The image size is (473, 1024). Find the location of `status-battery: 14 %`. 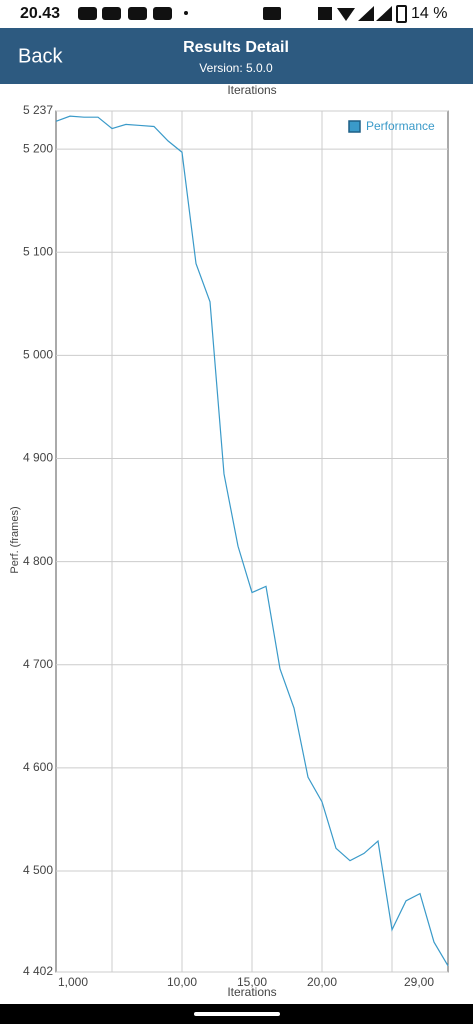

status-battery: 14 % is located at coordinates (429, 13).